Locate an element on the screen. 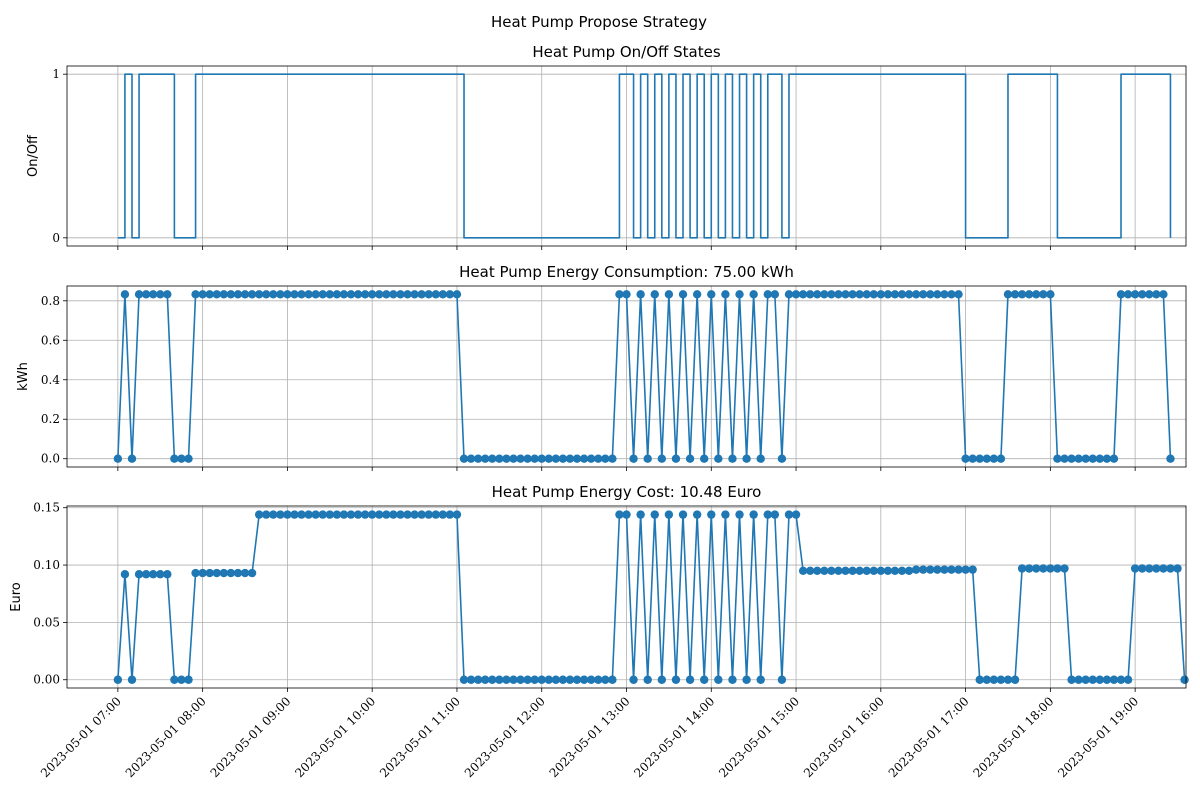  cost-y-tick-label: 0.00 is located at coordinates (46, 680).